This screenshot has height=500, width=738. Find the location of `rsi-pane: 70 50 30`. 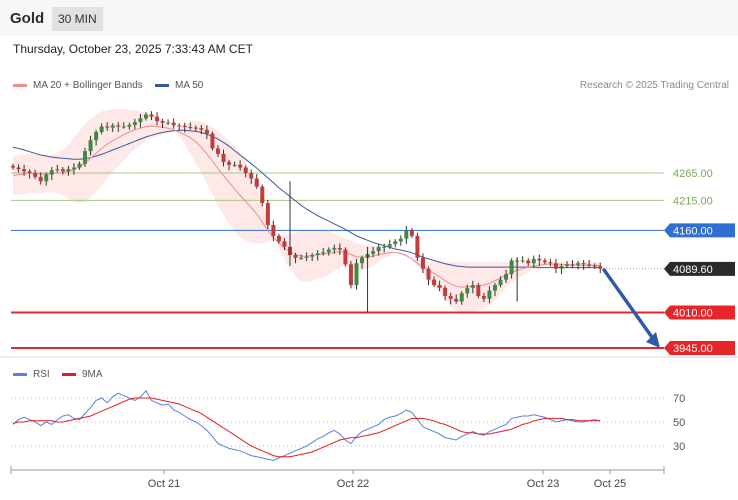

rsi-pane: 70 50 30 is located at coordinates (348, 425).